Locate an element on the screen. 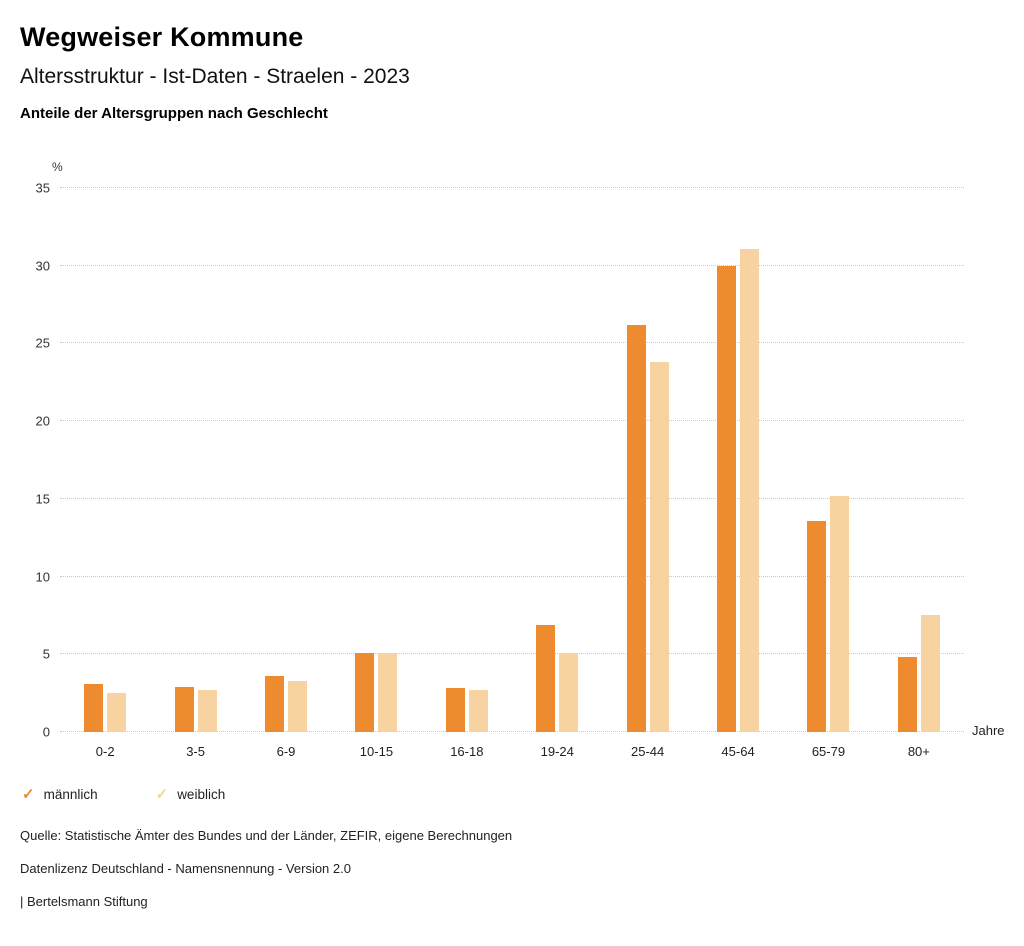 This screenshot has width=1024, height=946. x-tick-label-19-24: 19-24 is located at coordinates (557, 751).